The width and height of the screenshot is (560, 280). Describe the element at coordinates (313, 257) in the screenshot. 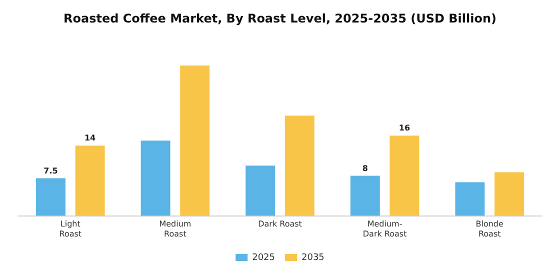

I see `legend-label: 2035` at that location.